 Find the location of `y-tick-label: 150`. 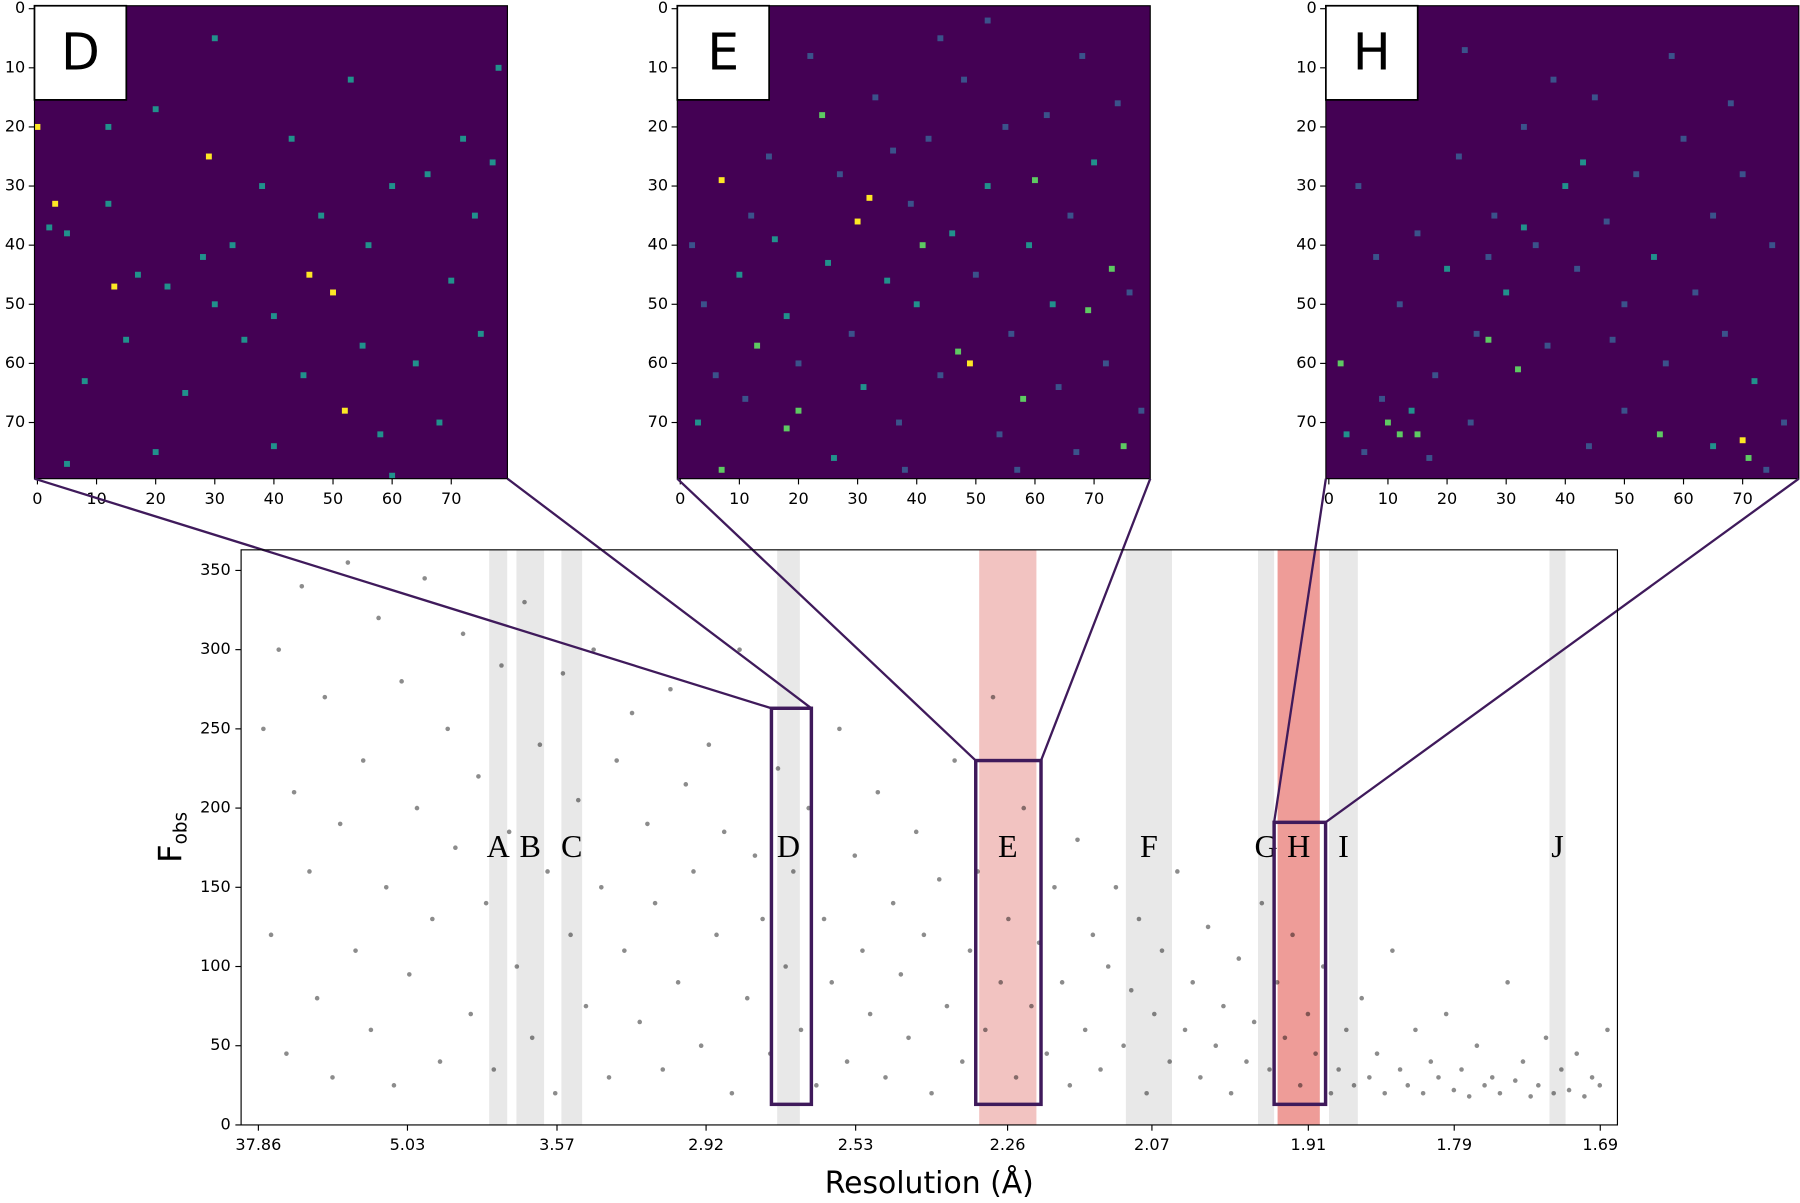

y-tick-label: 150 is located at coordinates (215, 886).